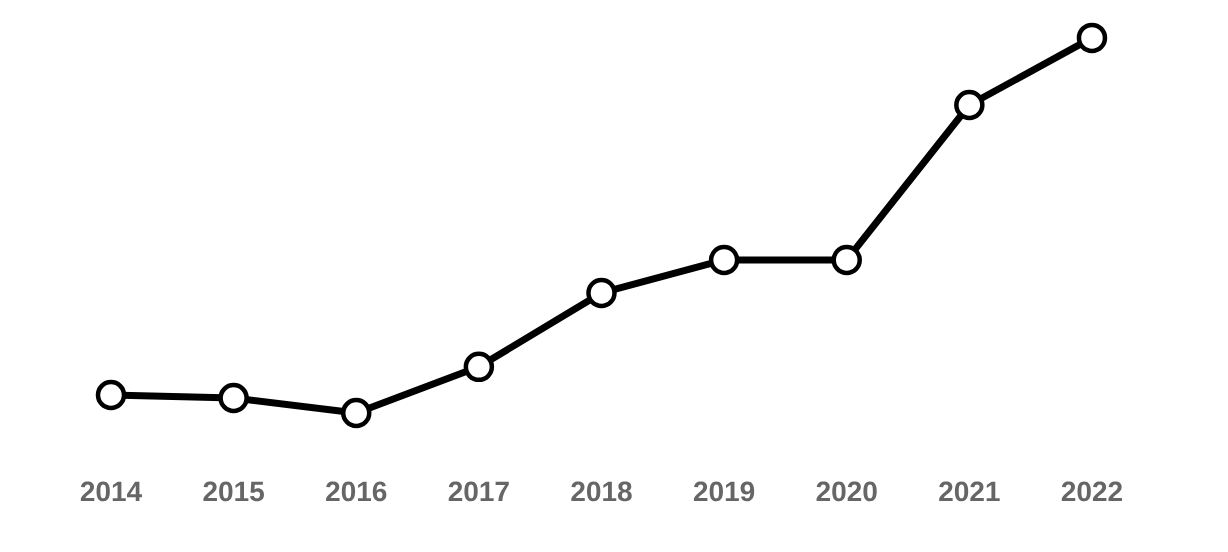 The width and height of the screenshot is (1228, 552). Describe the element at coordinates (601, 491) in the screenshot. I see `x-tick-label: 2018` at that location.